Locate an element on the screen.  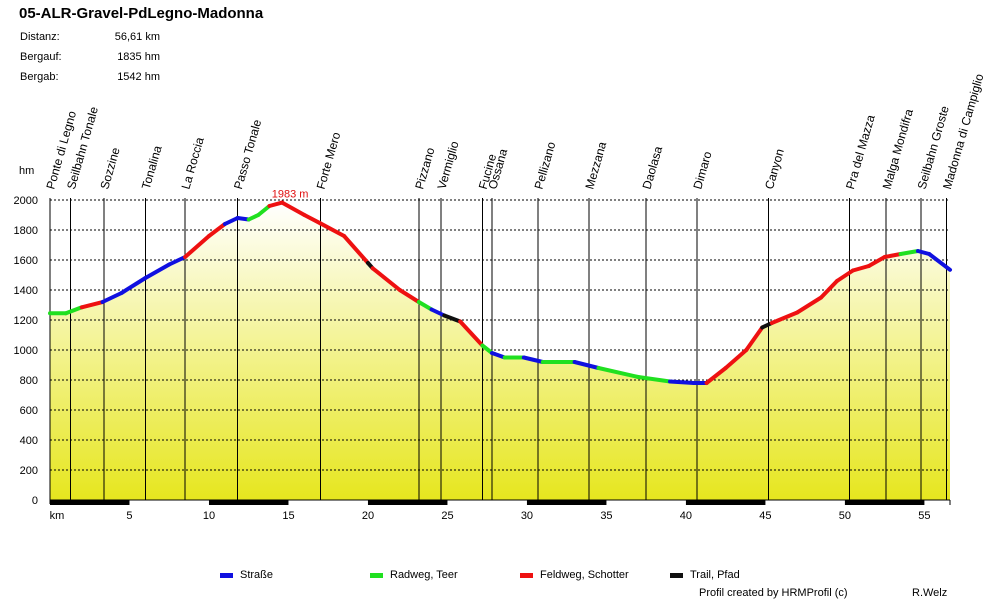
y-tick-label: 200 is located at coordinates (29, 471).